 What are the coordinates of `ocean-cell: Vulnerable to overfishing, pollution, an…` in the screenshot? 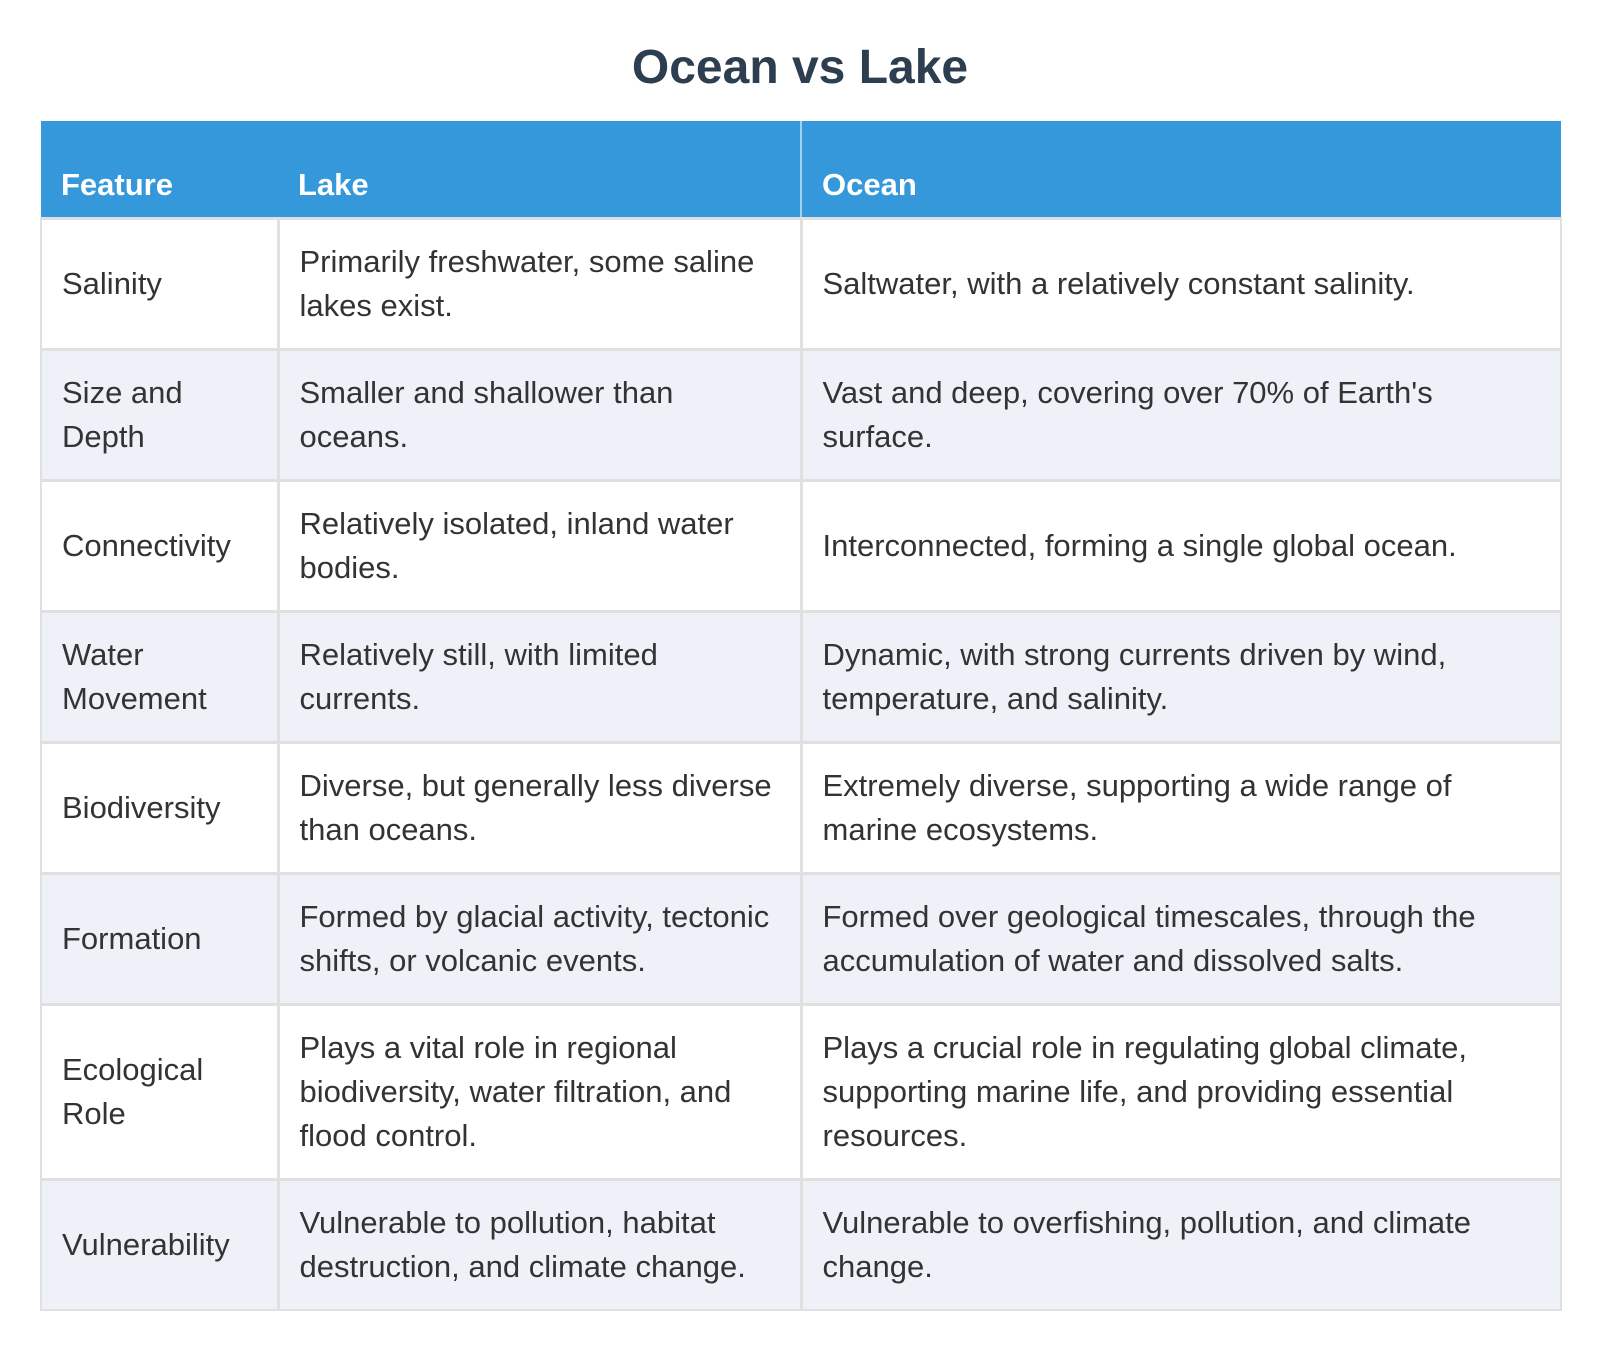 It's located at (1180, 1244).